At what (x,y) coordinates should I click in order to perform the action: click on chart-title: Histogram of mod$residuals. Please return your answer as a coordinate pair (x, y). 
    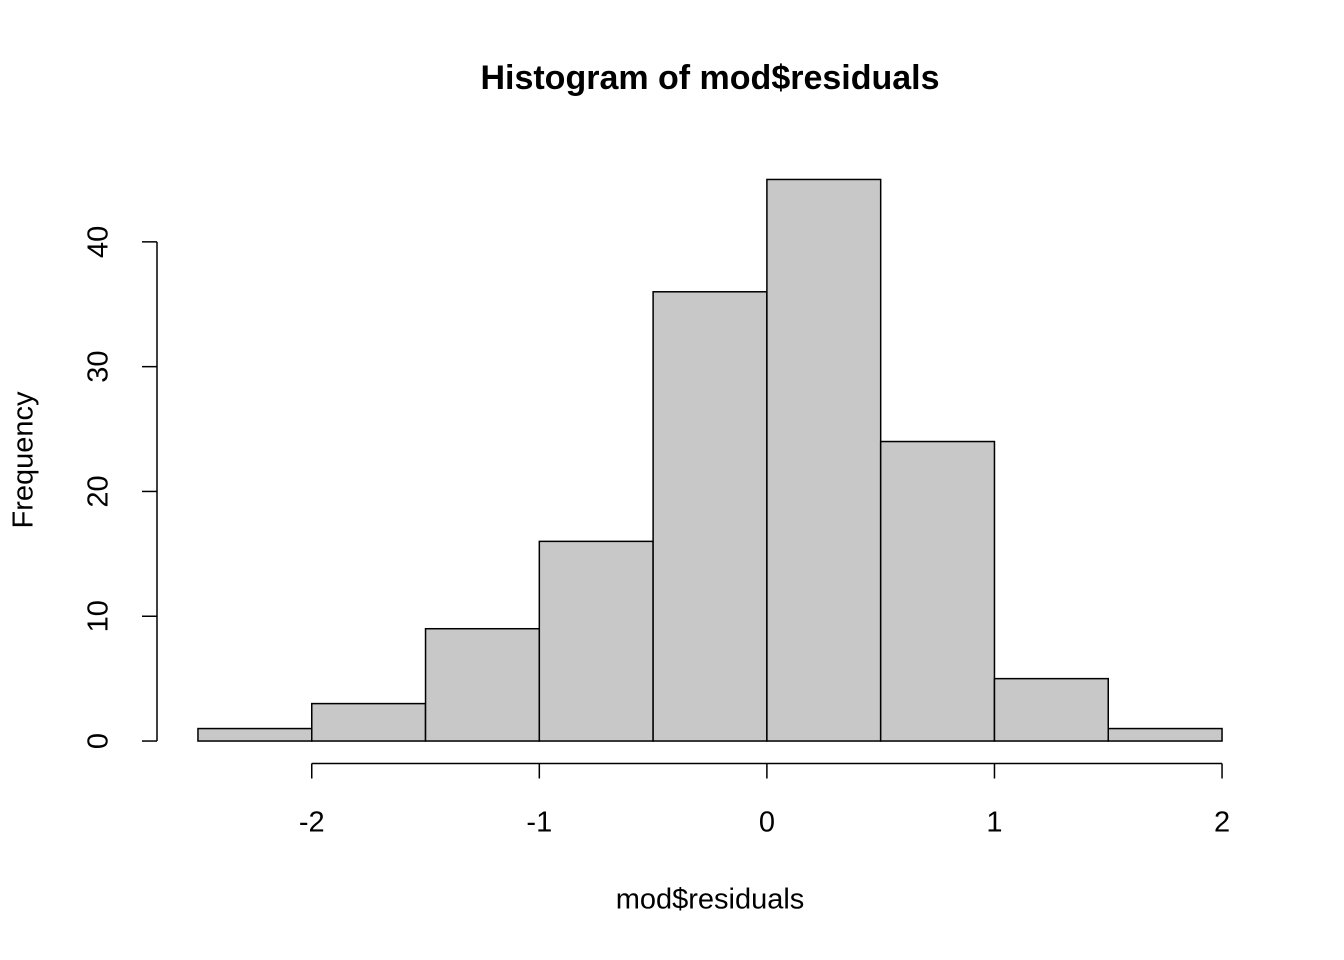
    Looking at the image, I should click on (709, 78).